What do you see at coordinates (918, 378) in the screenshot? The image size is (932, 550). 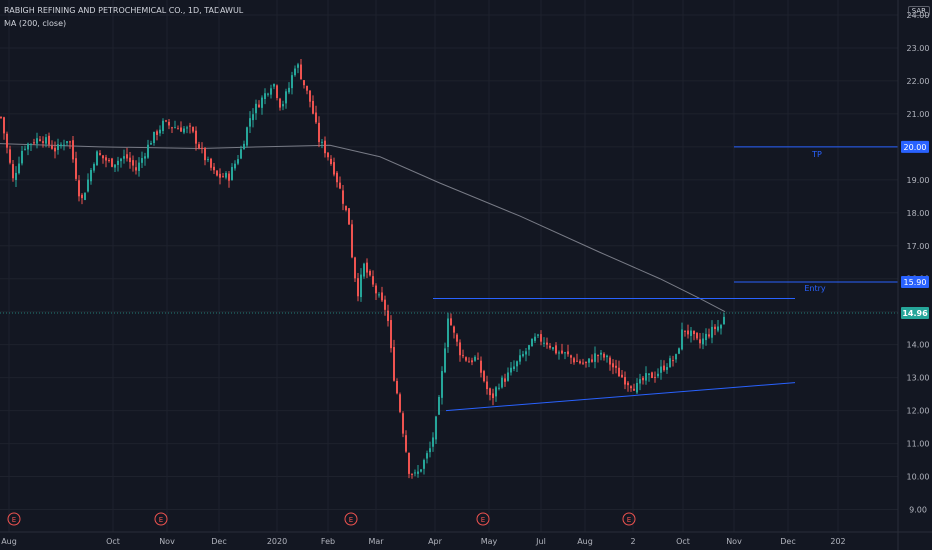 I see `price-tick-label: 13.00` at bounding box center [918, 378].